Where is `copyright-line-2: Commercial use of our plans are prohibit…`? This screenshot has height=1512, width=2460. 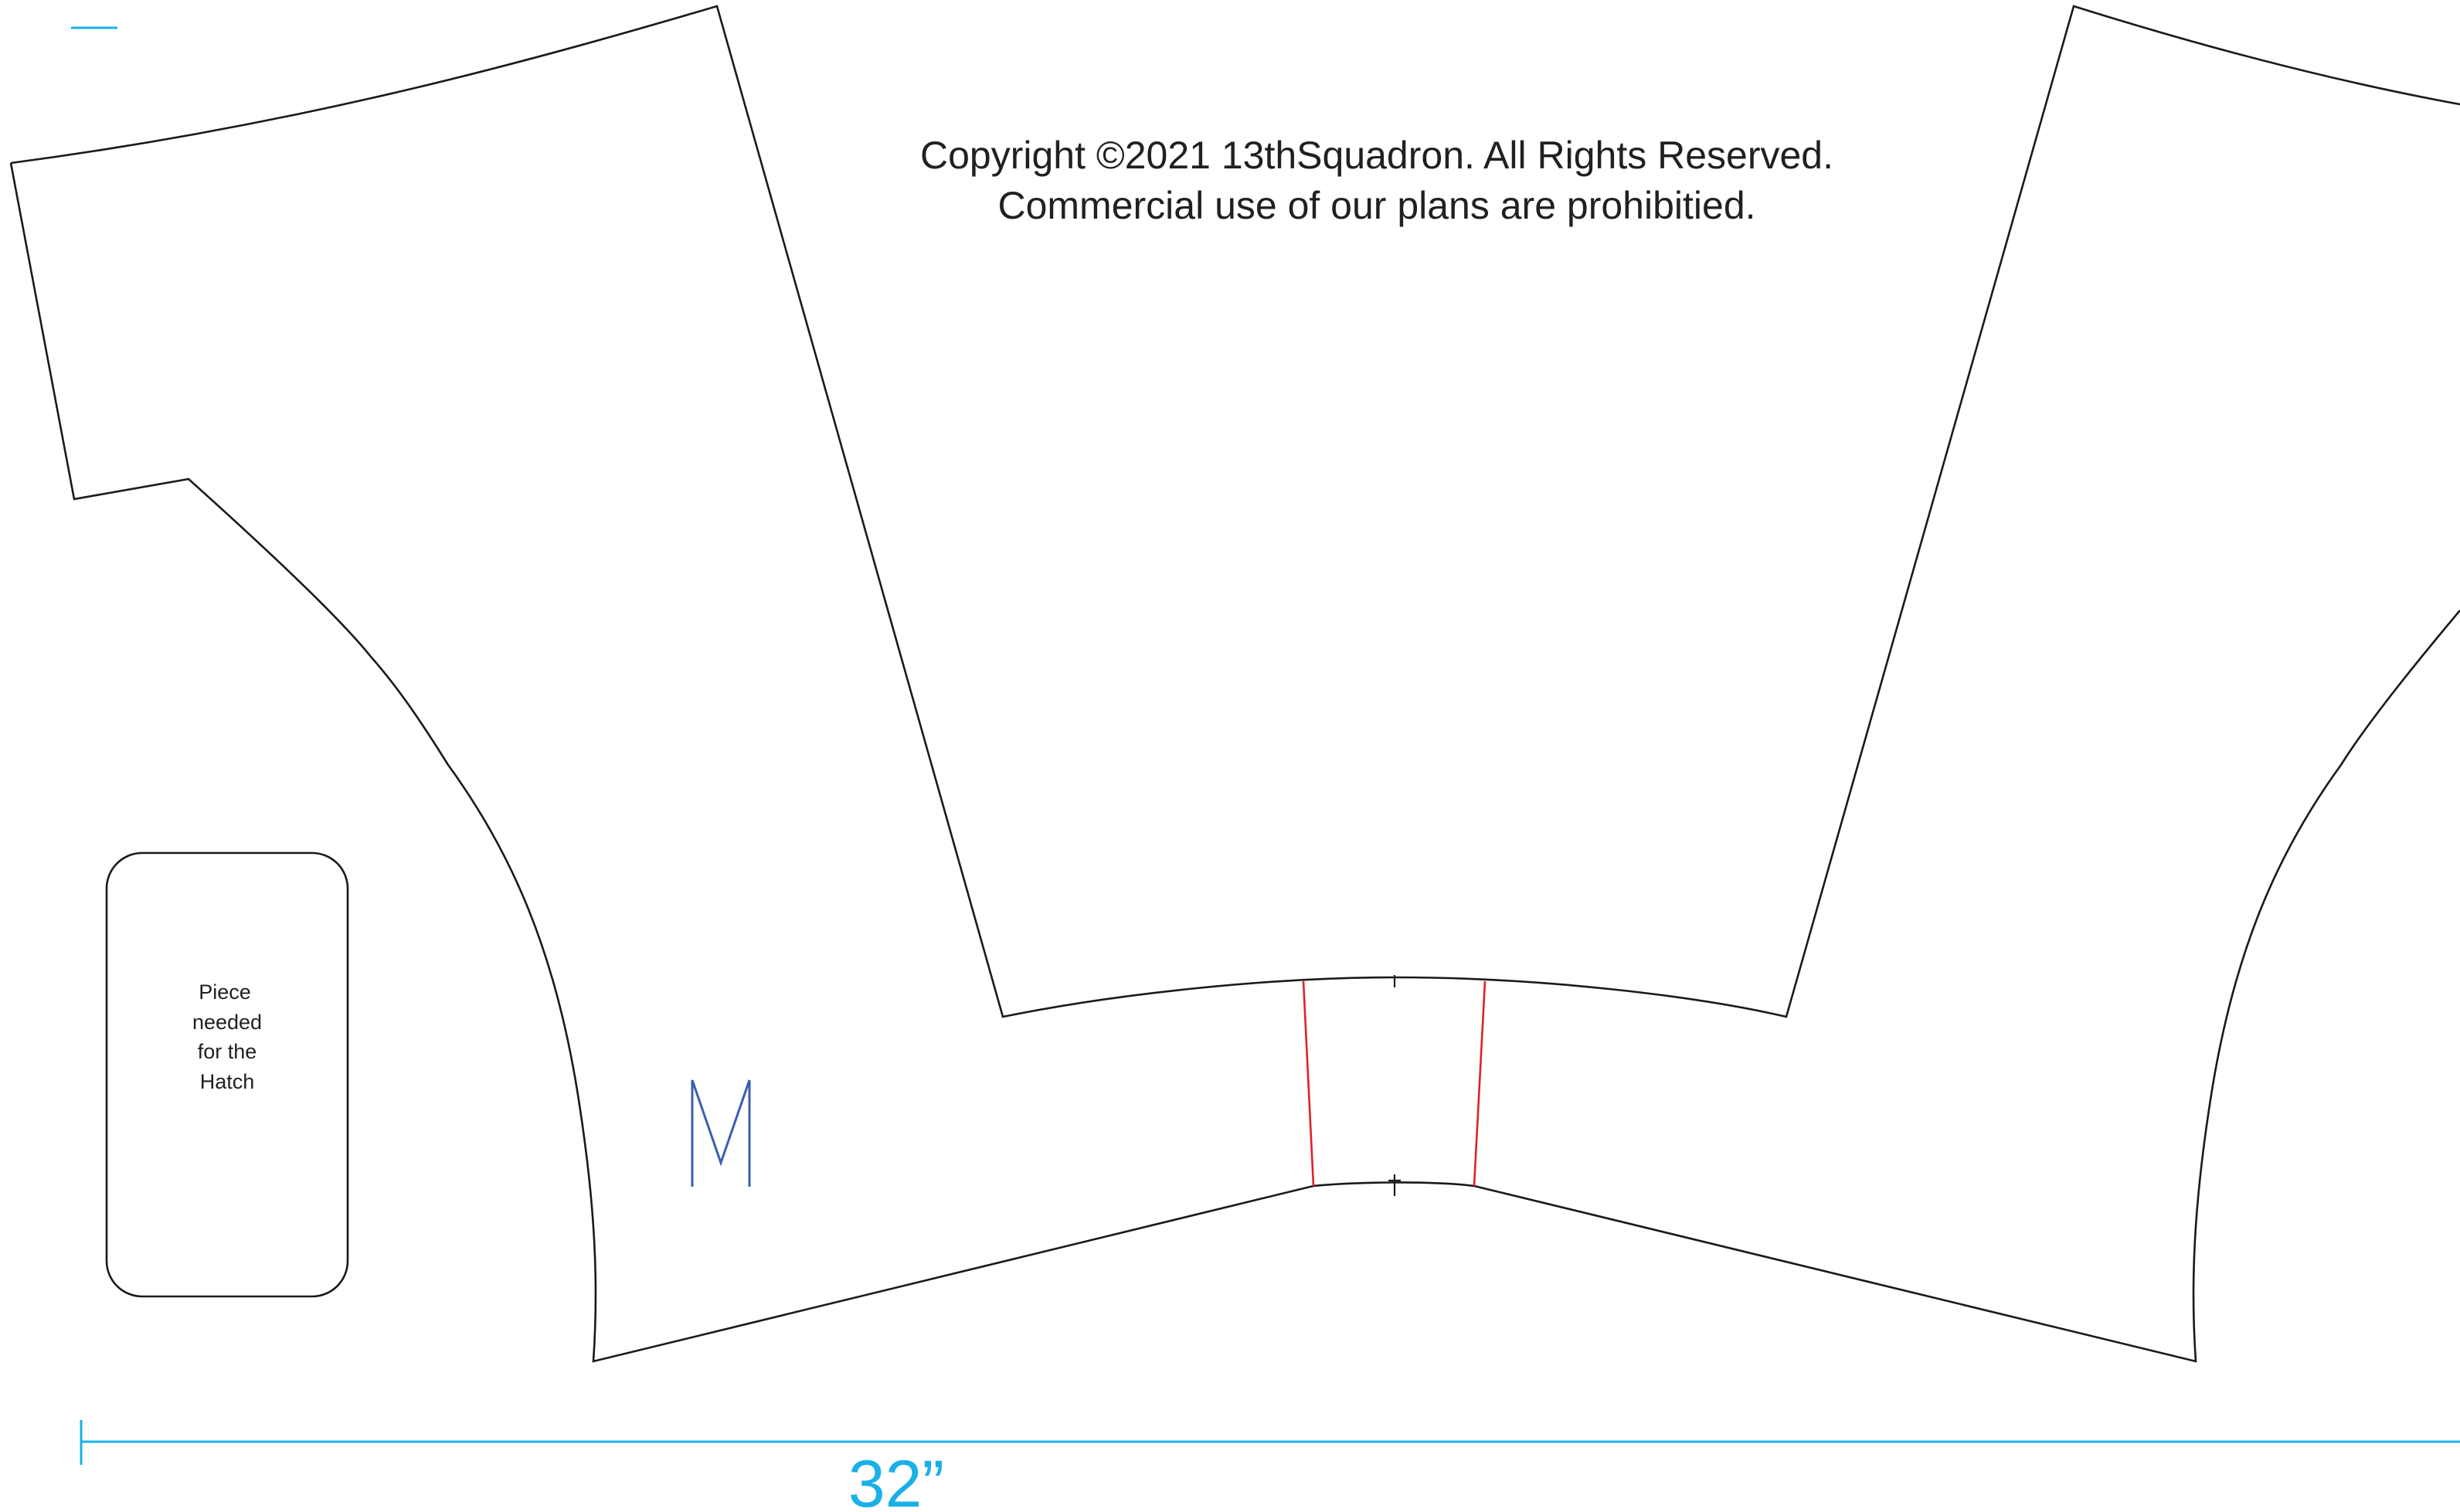
copyright-line-2: Commercial use of our plans are prohibit… is located at coordinates (1376, 205).